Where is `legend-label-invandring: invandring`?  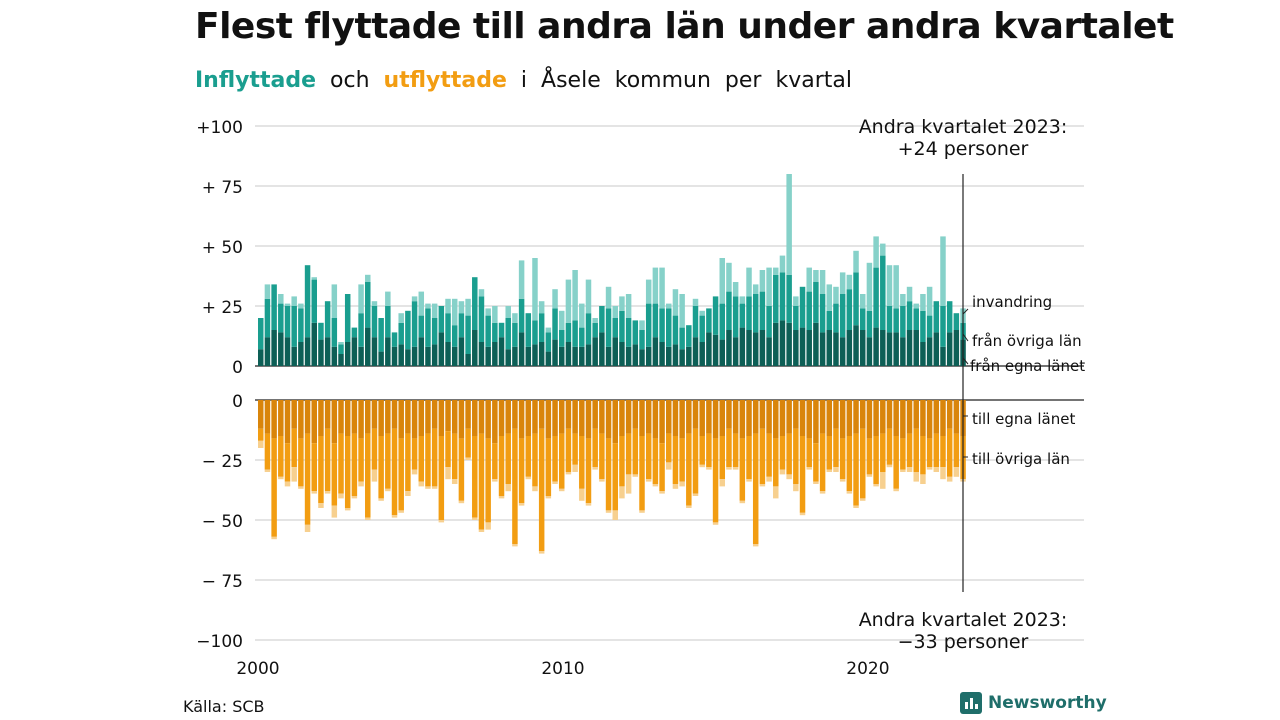 legend-label-invandring: invandring is located at coordinates (1012, 302).